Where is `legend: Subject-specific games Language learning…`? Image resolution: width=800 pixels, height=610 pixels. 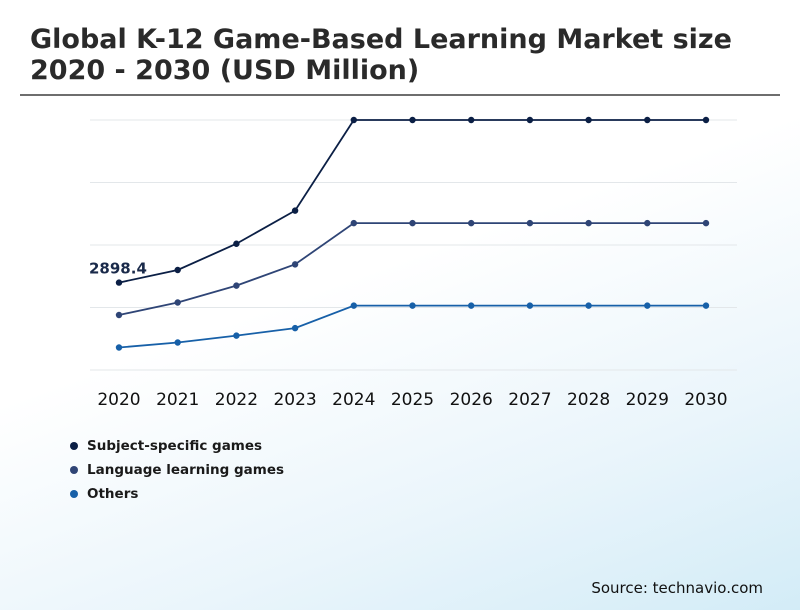
legend: Subject-specific games Language learning… is located at coordinates (177, 470).